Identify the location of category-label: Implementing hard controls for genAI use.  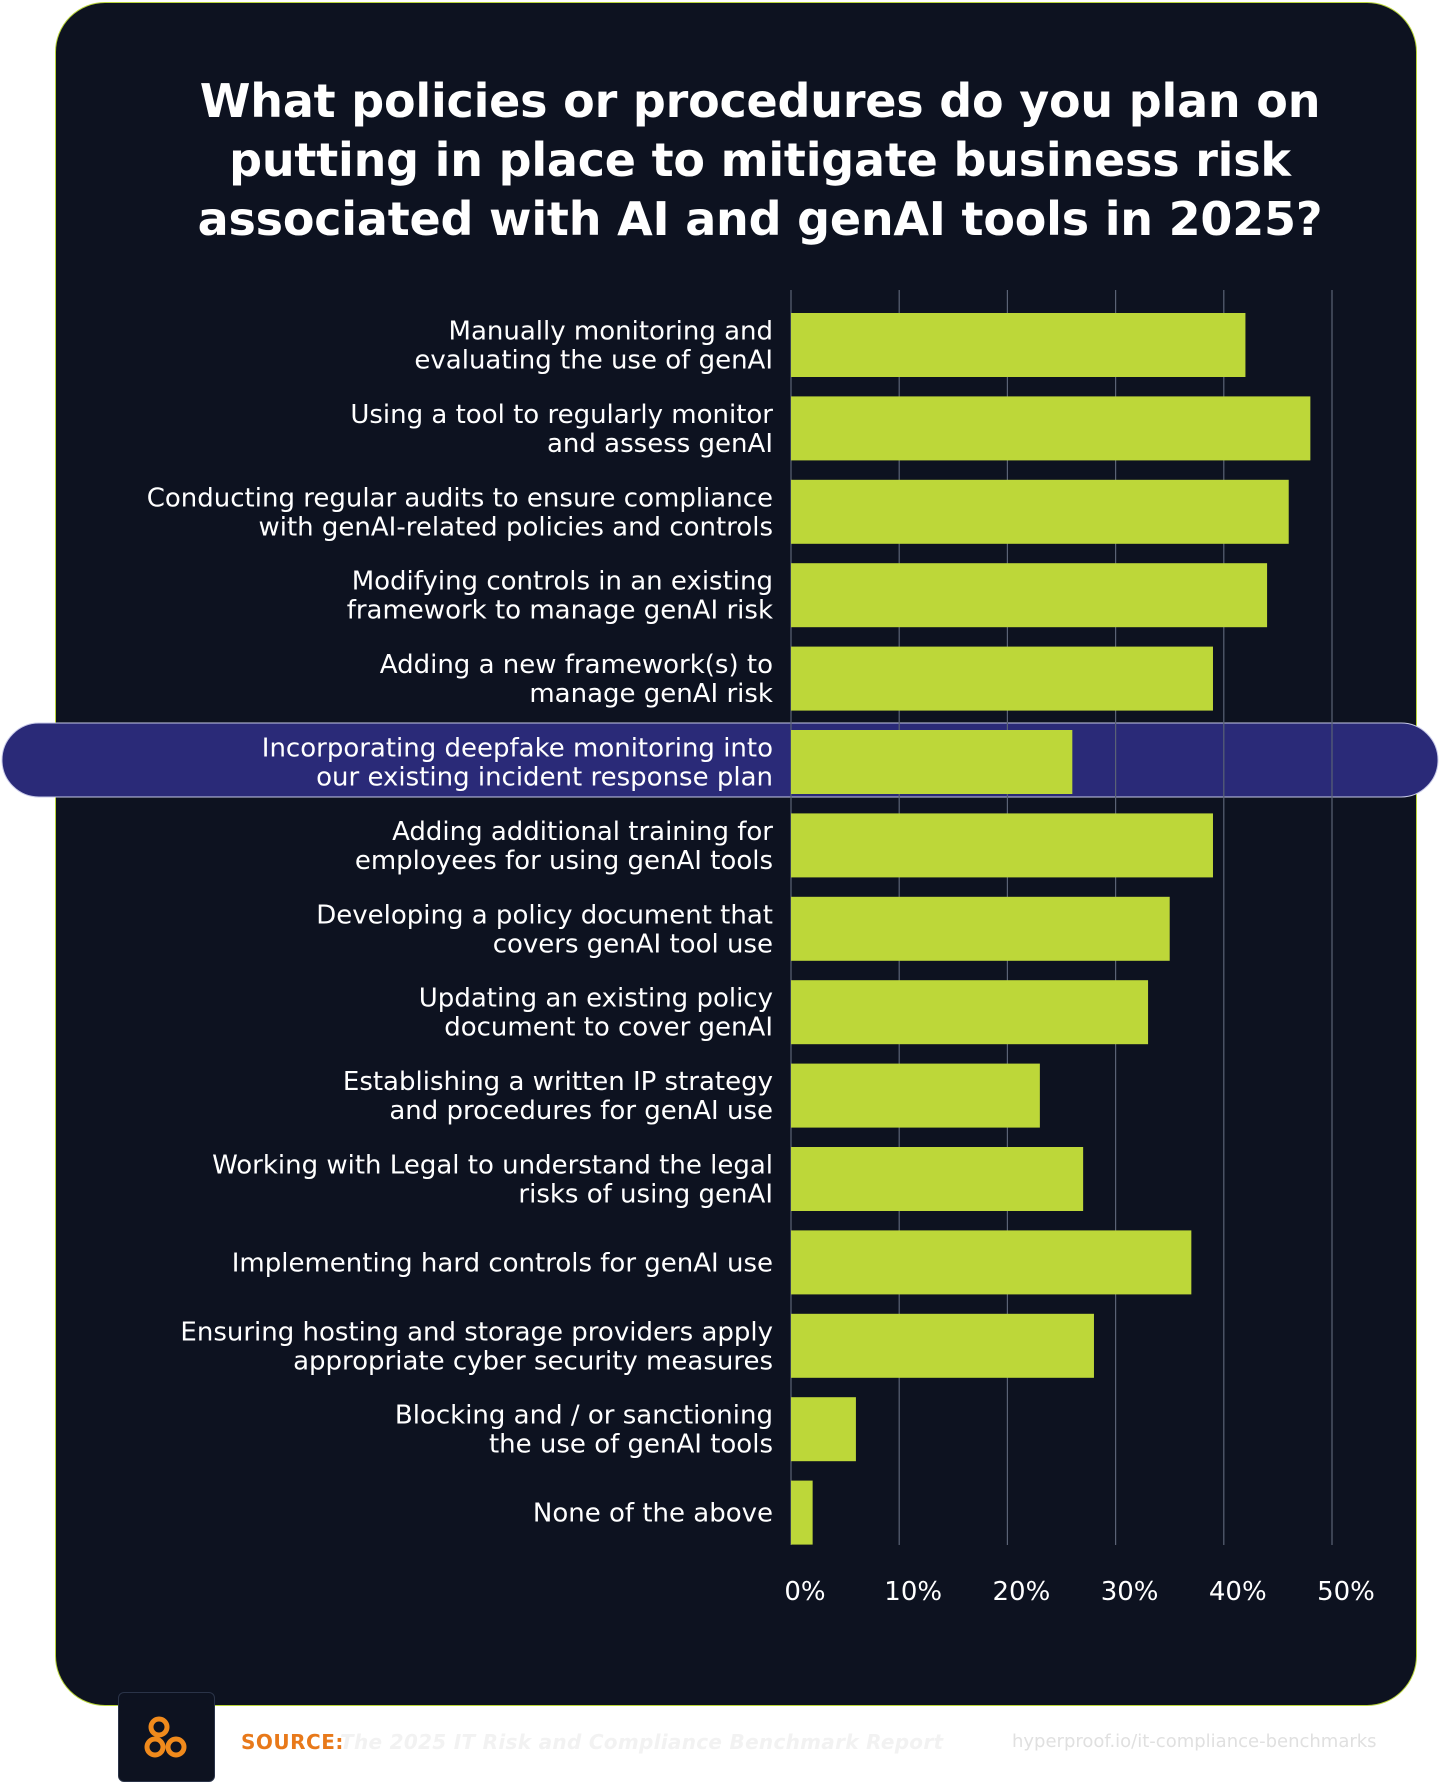
(502, 1263).